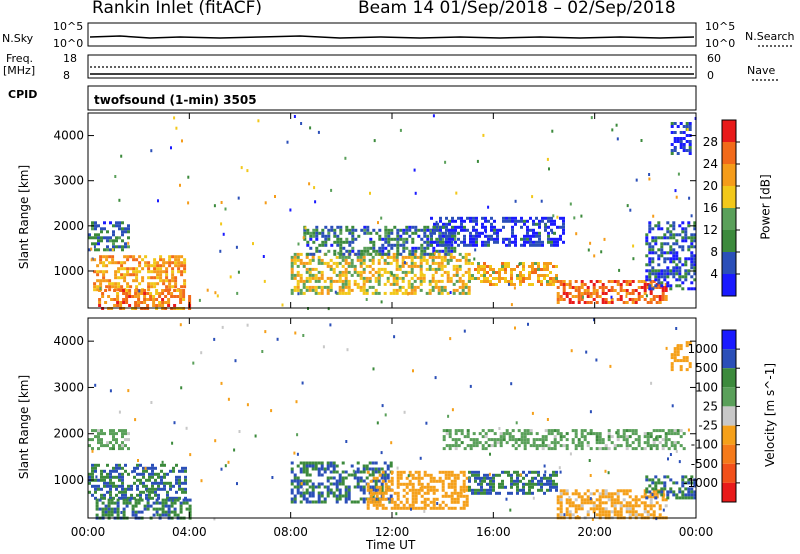  Describe the element at coordinates (594, 532) in the screenshot. I see `xtick-label: 20:00` at that location.